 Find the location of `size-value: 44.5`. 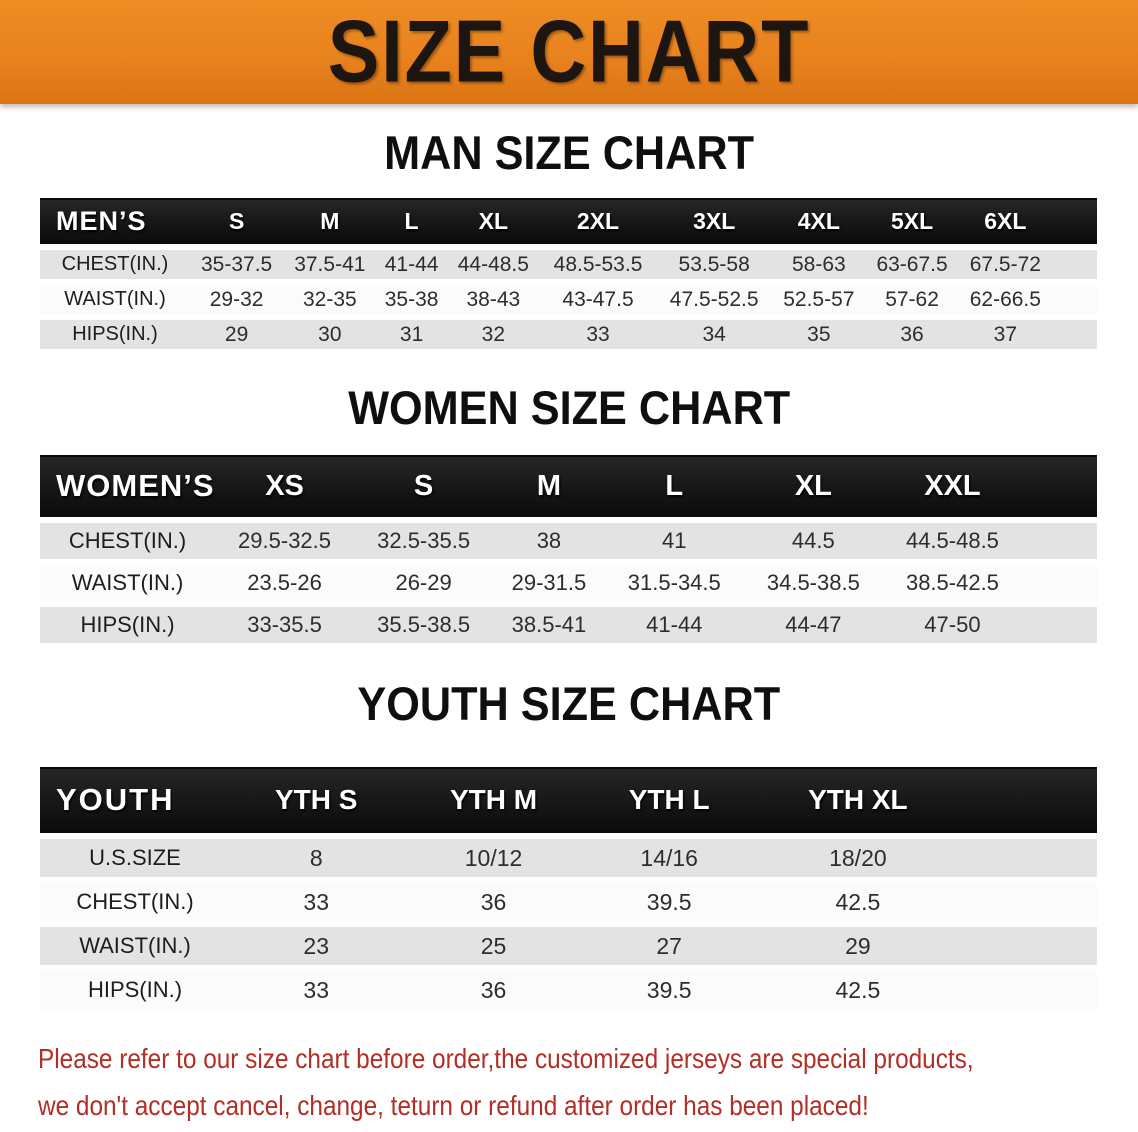

size-value: 44.5 is located at coordinates (813, 541).